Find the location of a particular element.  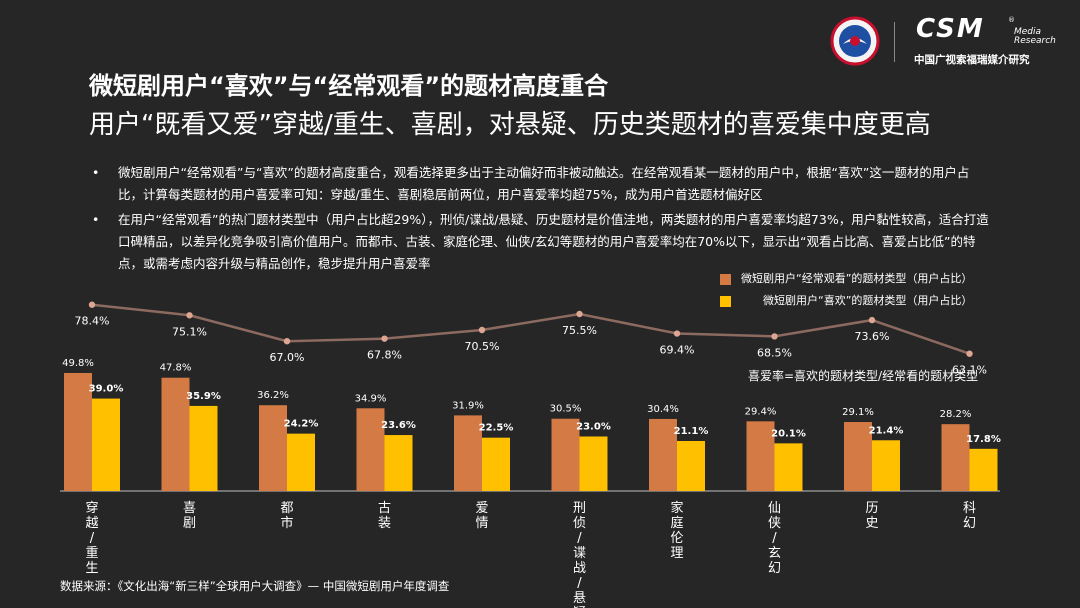

category-label-char: 越 is located at coordinates (91, 523).